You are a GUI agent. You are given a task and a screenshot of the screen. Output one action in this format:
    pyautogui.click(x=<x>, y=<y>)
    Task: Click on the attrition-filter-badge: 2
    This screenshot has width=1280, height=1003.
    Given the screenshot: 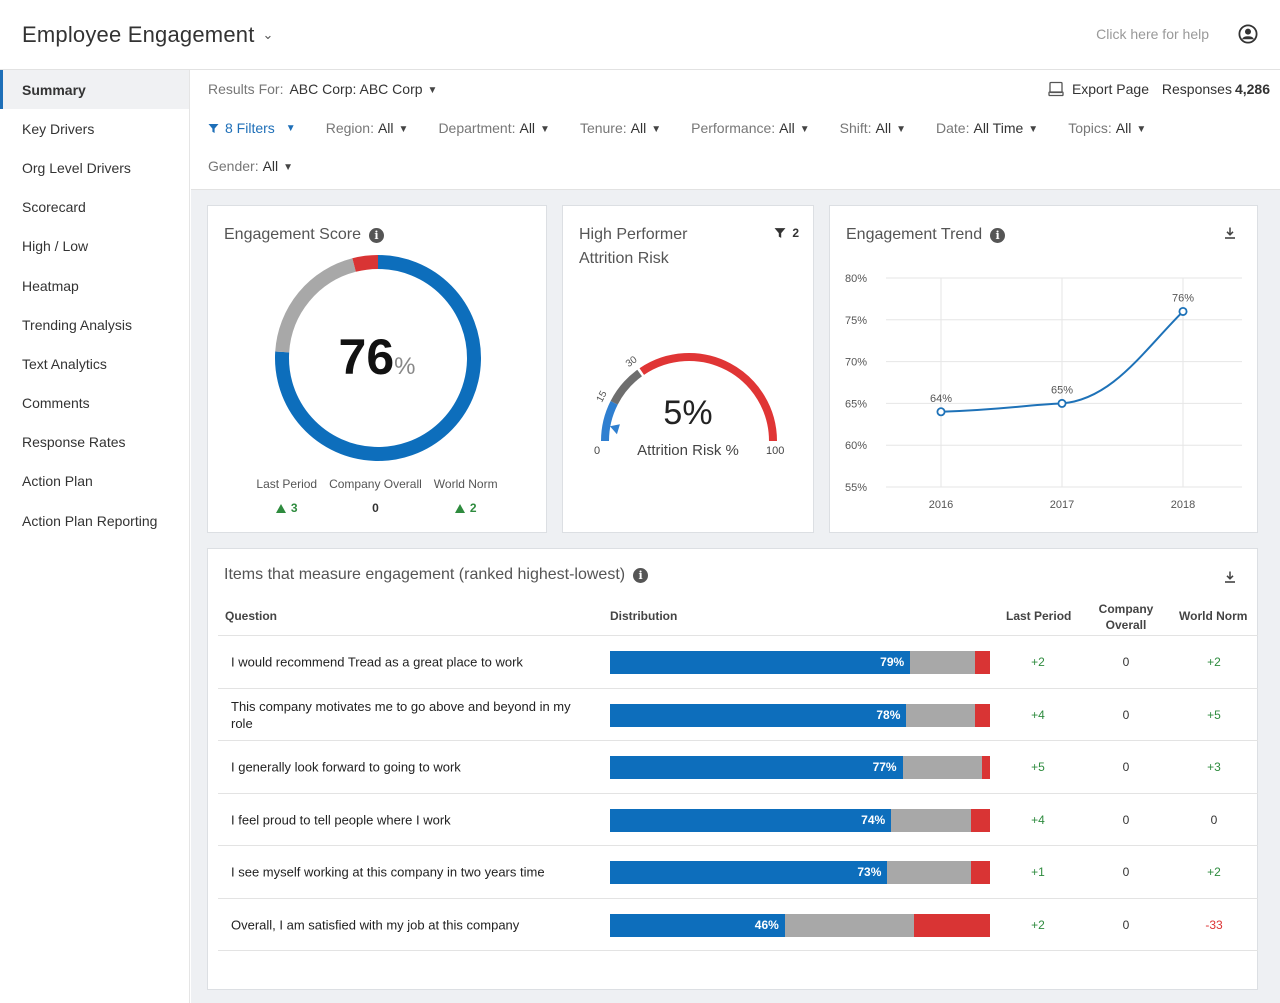 What is the action you would take?
    pyautogui.click(x=786, y=233)
    